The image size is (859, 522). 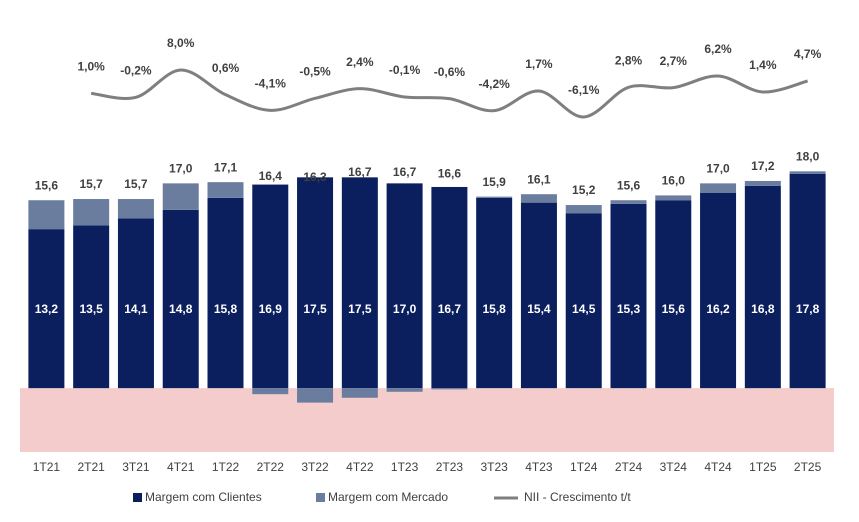 What do you see at coordinates (405, 309) in the screenshot?
I see `bar-value-label: 17,0` at bounding box center [405, 309].